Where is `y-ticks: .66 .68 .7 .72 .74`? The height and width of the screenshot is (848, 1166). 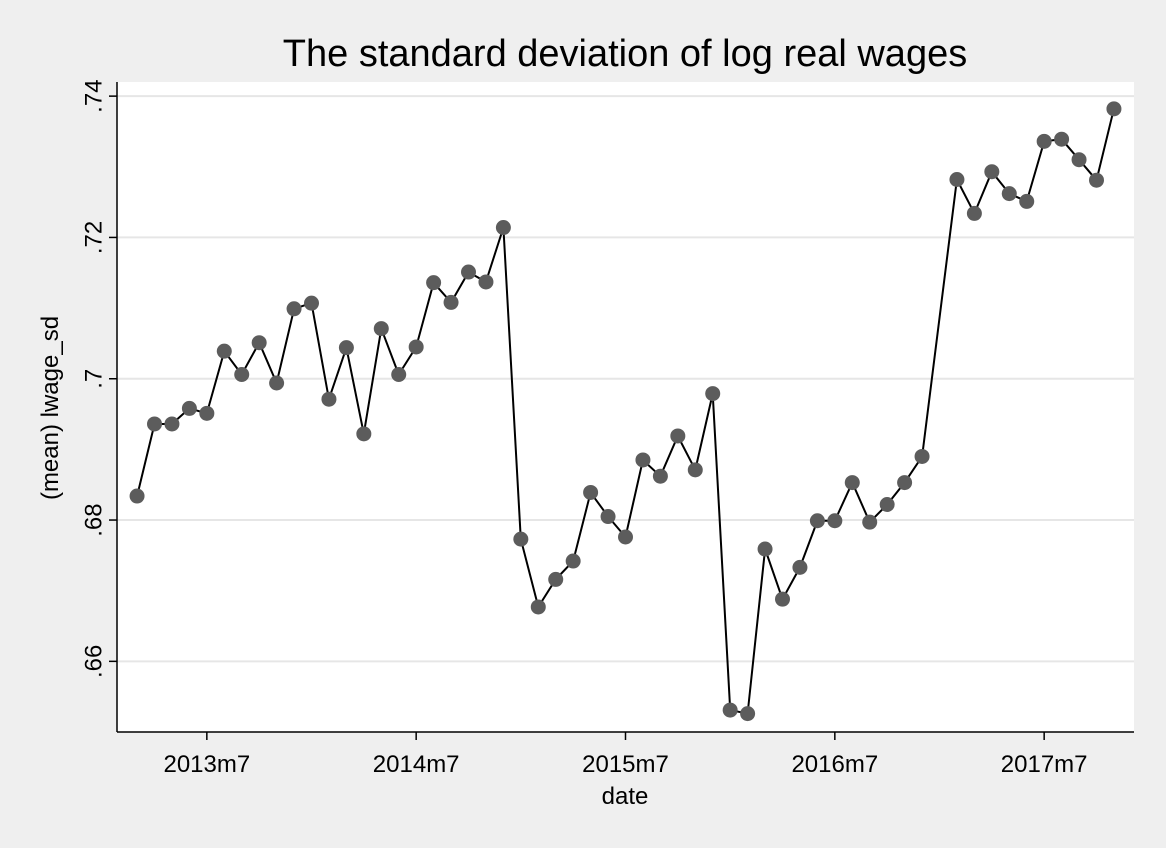
y-ticks: .66 .68 .7 .72 .74 is located at coordinates (98, 378).